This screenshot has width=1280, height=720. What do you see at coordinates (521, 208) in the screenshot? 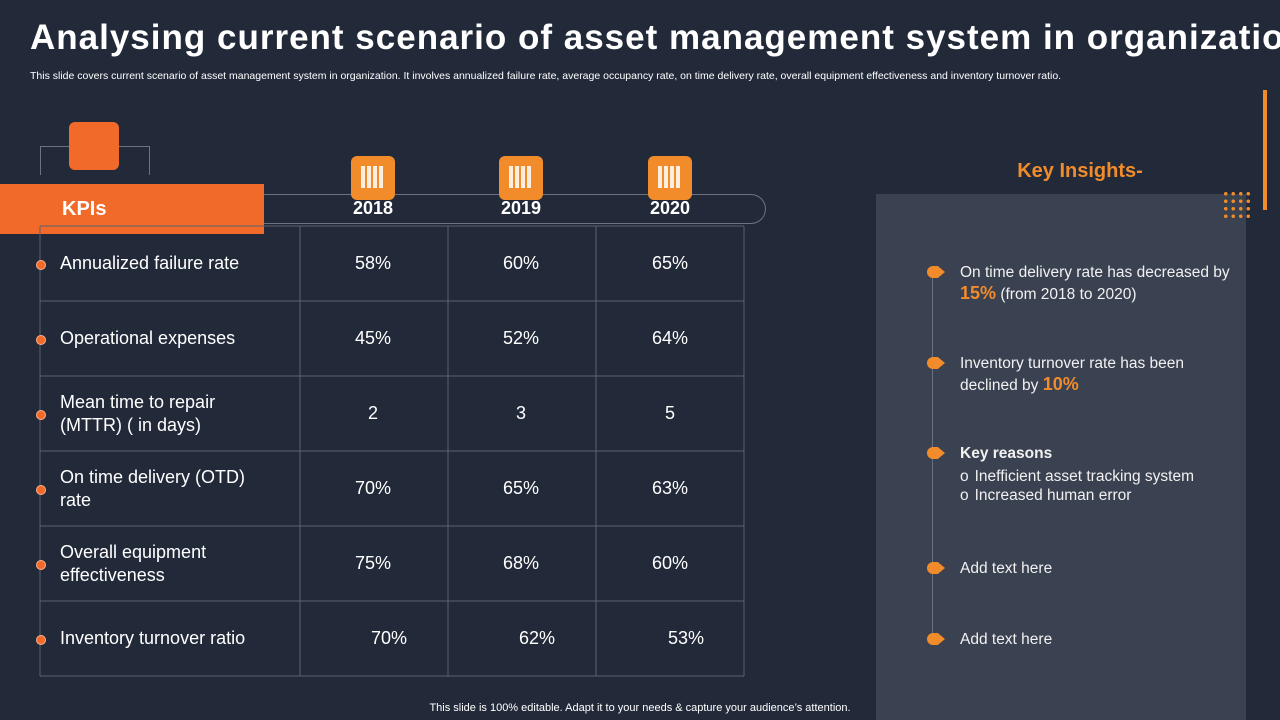
I see `year-header: 2019` at bounding box center [521, 208].